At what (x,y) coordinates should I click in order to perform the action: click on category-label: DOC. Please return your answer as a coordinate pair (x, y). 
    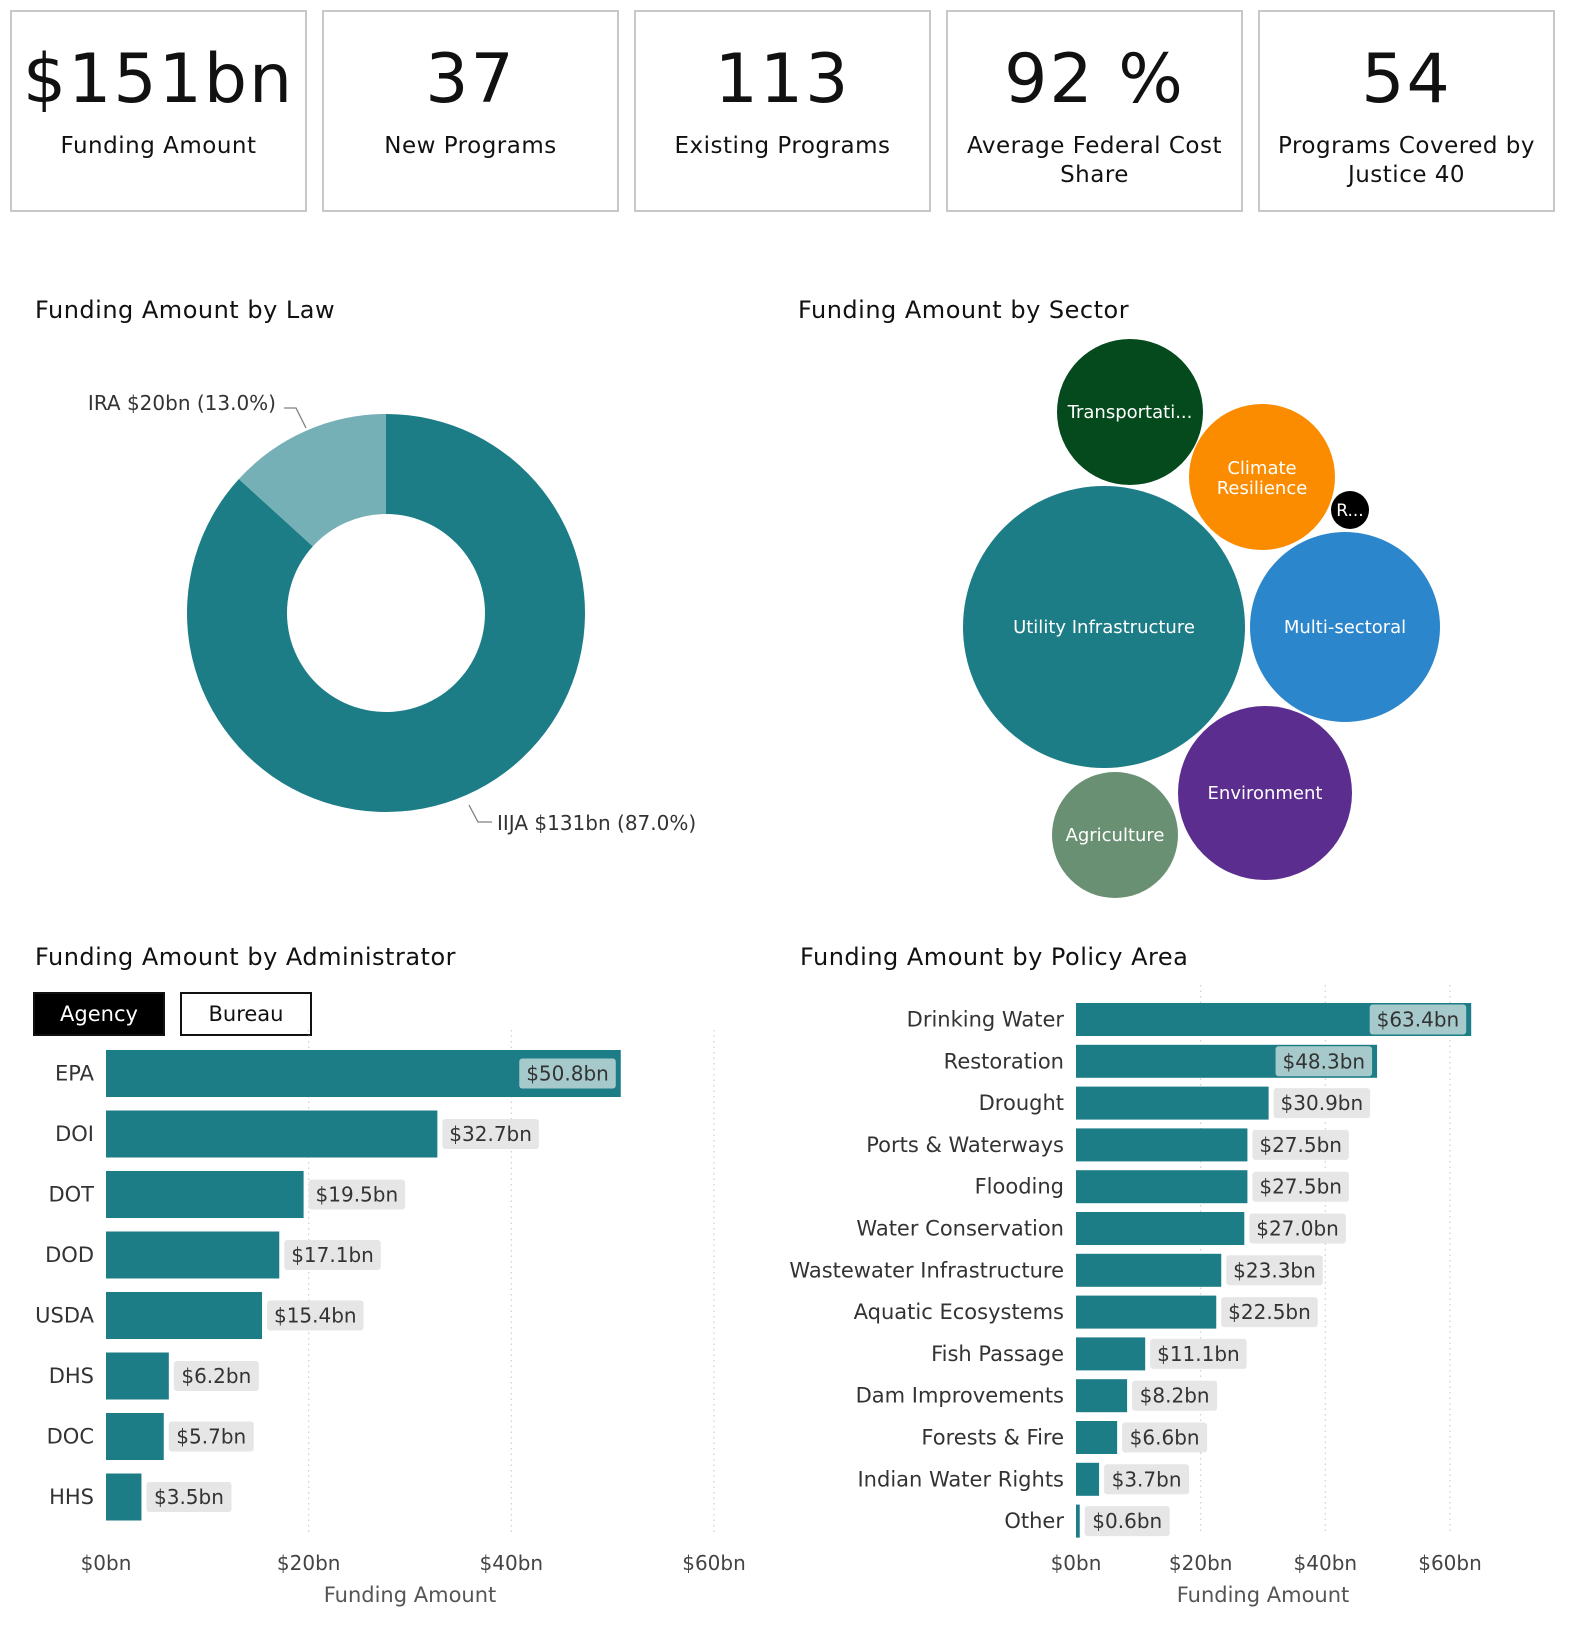
    Looking at the image, I should click on (70, 1437).